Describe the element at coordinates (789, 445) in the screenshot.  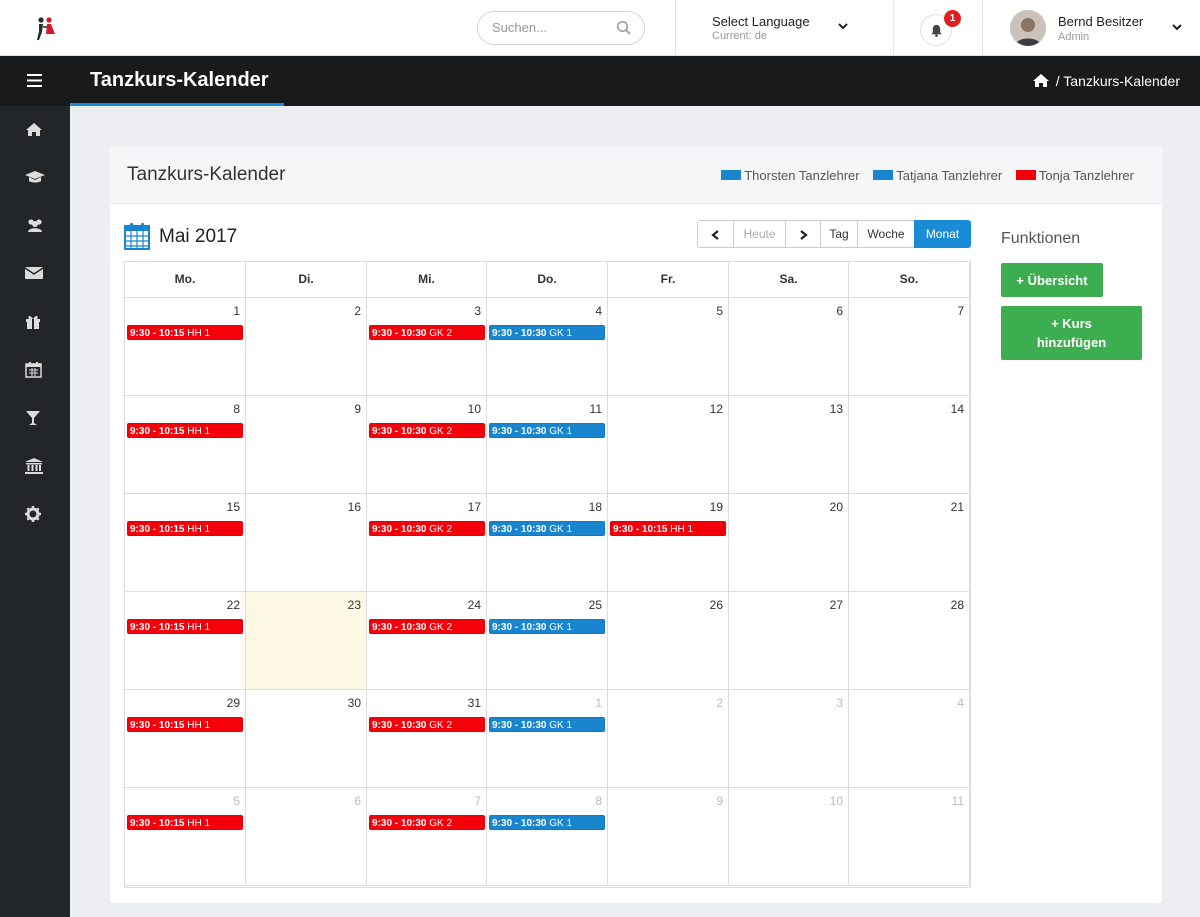
I see `day-cell: 13` at that location.